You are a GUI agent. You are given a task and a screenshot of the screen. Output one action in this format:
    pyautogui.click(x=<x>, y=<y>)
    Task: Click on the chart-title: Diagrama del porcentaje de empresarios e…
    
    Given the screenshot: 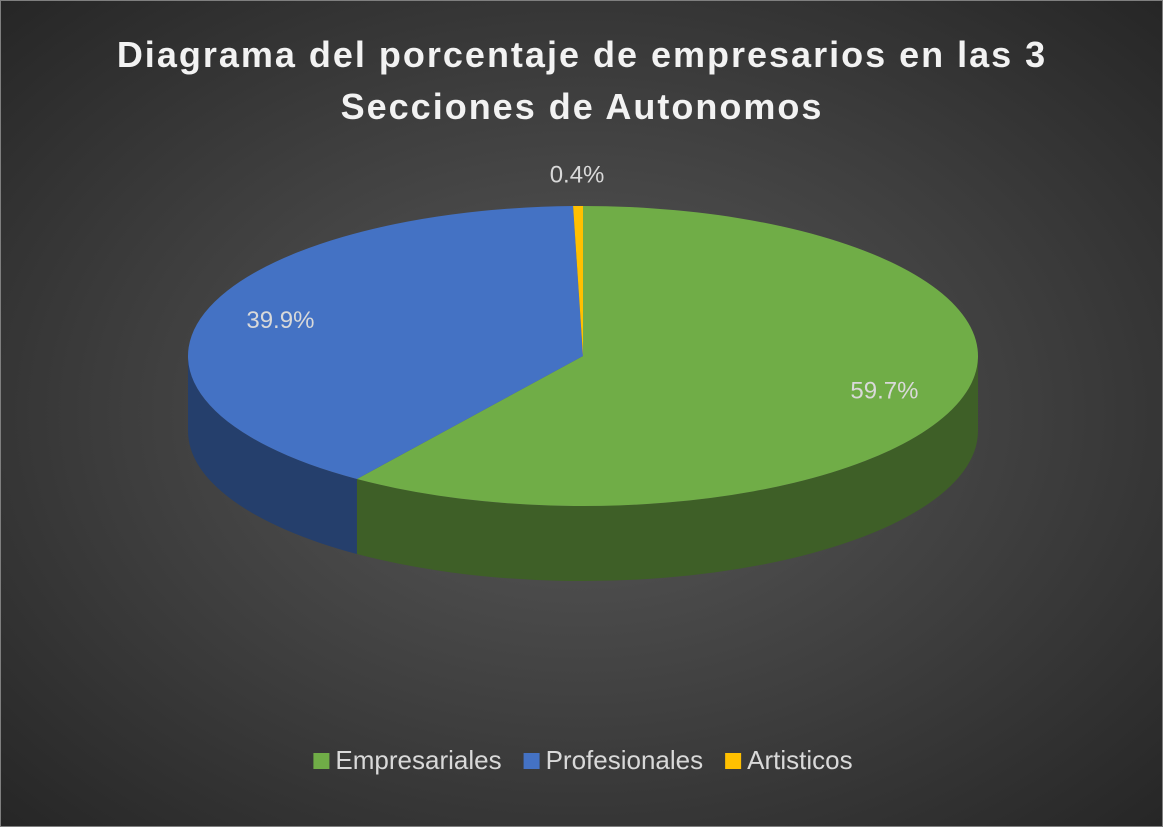 What is the action you would take?
    pyautogui.click(x=582, y=80)
    